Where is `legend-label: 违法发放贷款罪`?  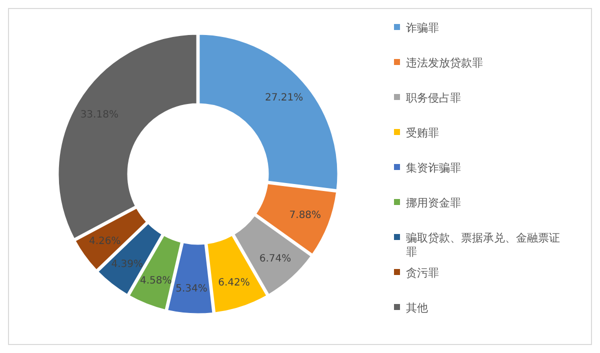 legend-label: 违法发放贷款罪 is located at coordinates (444, 63).